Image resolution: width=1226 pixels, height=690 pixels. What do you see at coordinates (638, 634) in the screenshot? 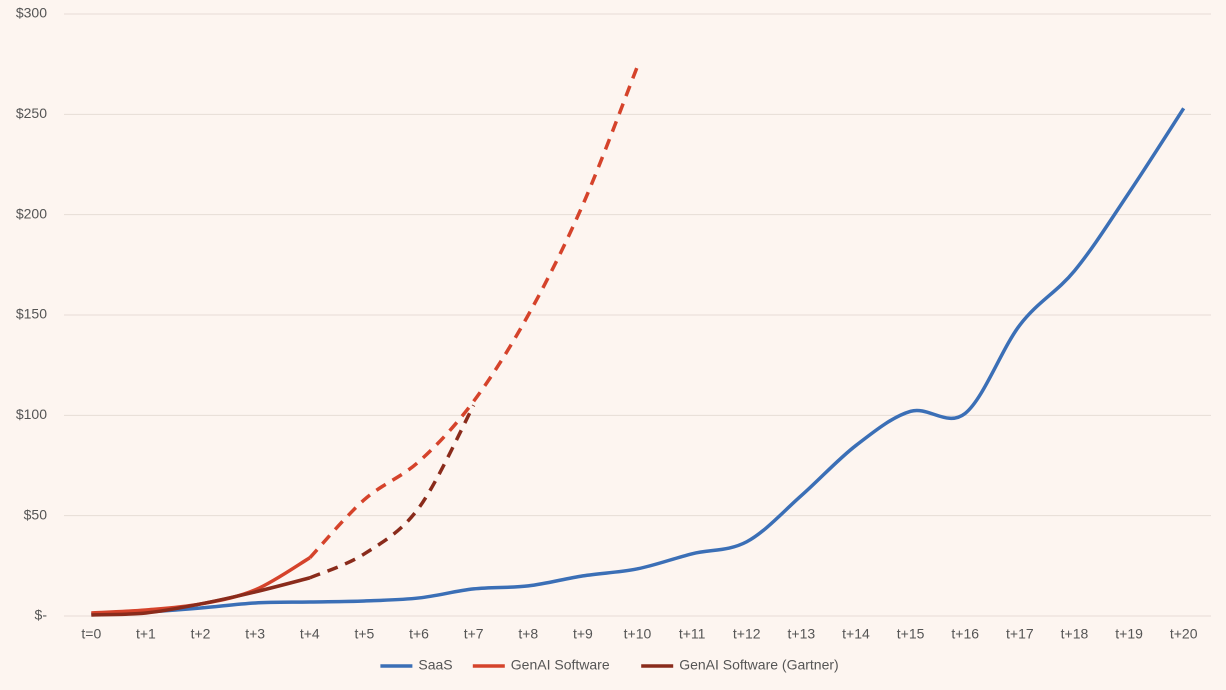
I see `x-tick-label: t+10` at bounding box center [638, 634].